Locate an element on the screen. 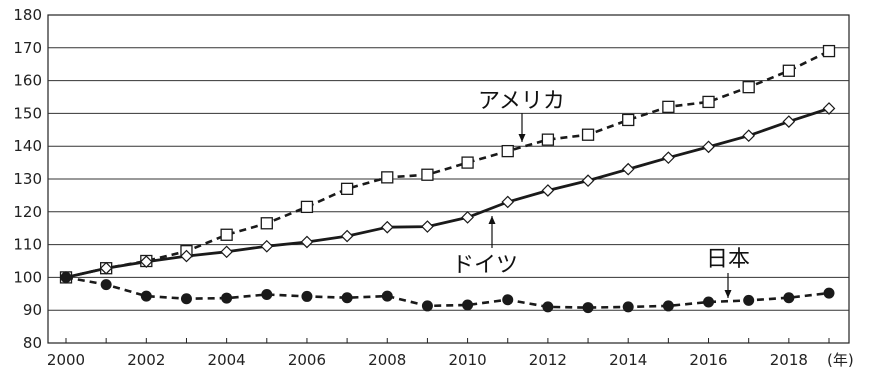  y-tick-label: 80 is located at coordinates (32, 343).